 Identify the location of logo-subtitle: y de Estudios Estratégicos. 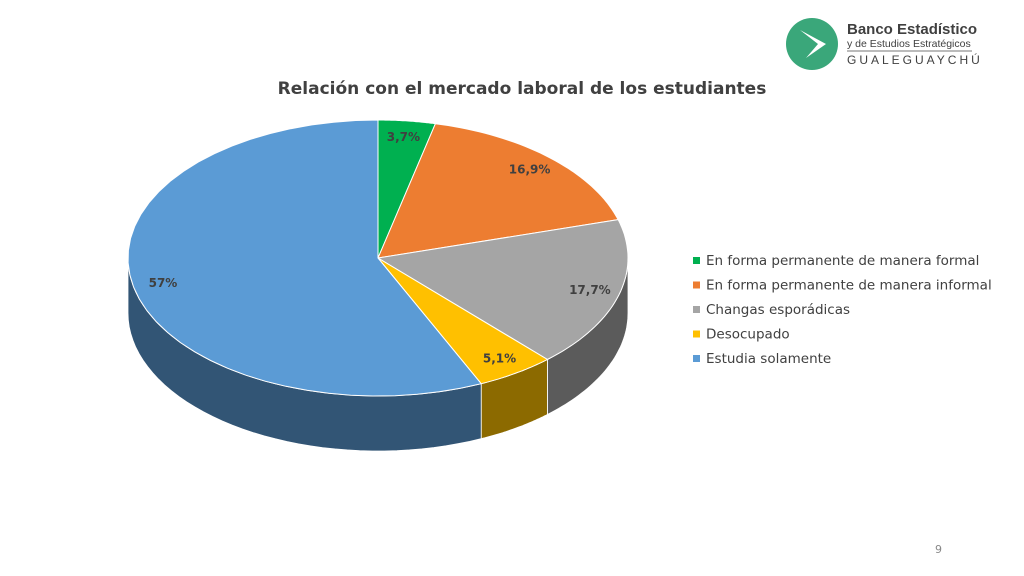
(909, 44).